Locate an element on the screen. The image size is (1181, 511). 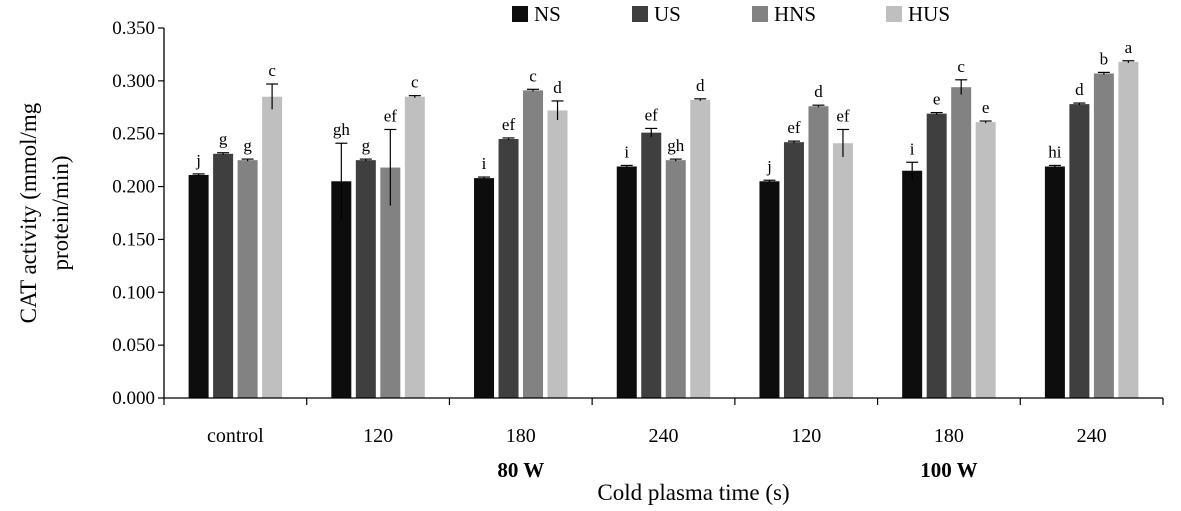
power-group-label: 80 W is located at coordinates (520, 470).